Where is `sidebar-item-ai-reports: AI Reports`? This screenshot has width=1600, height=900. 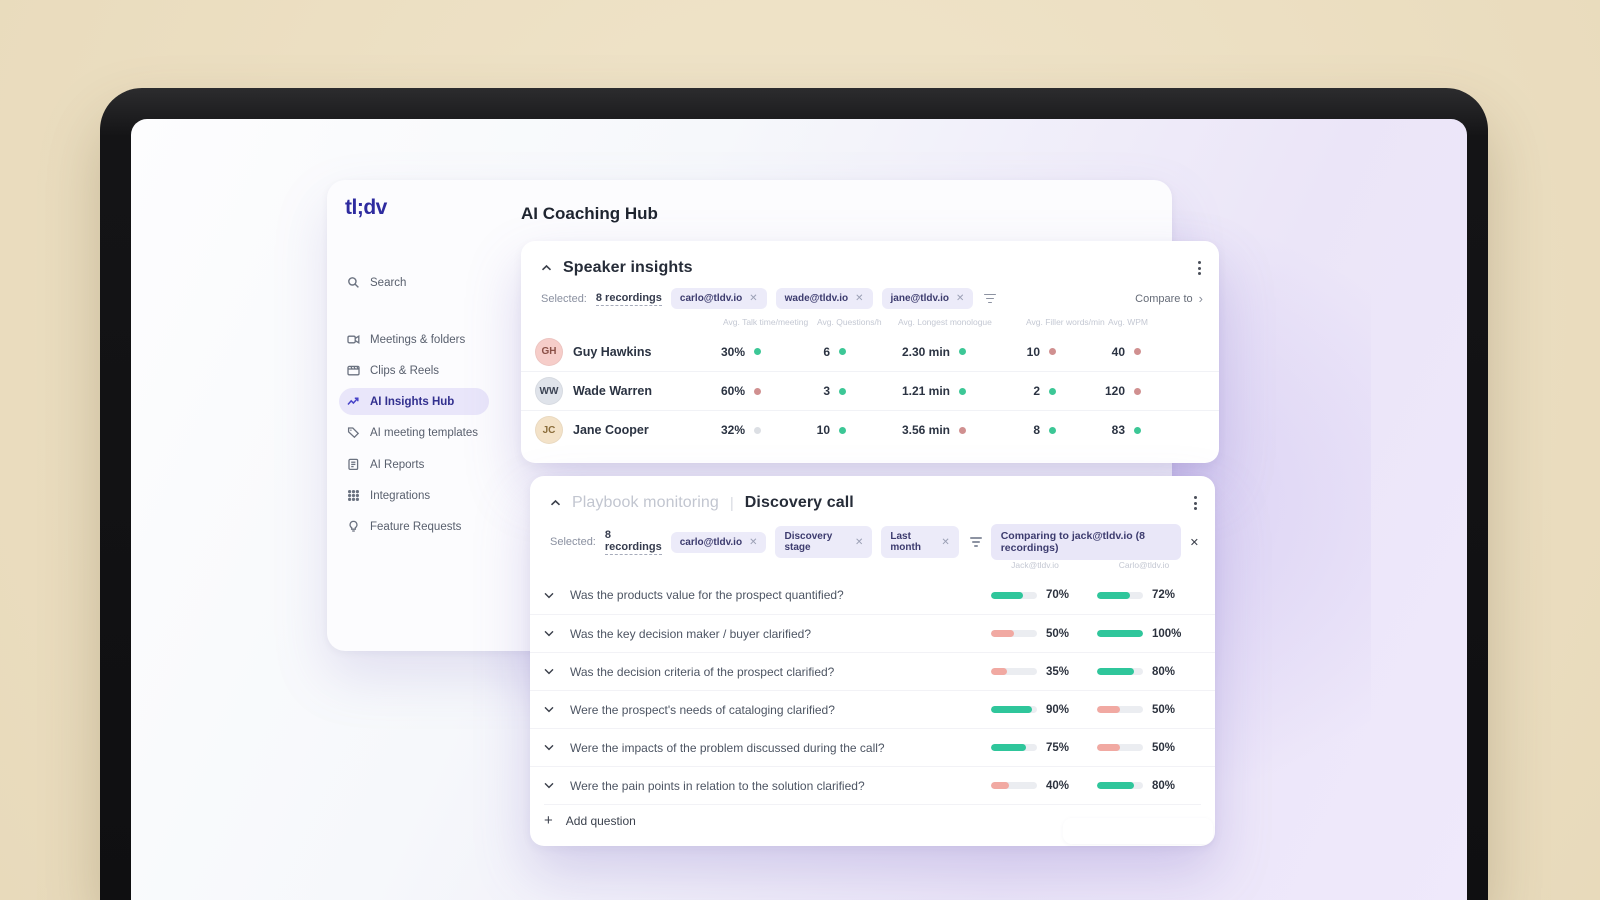 sidebar-item-ai-reports: AI Reports is located at coordinates (414, 464).